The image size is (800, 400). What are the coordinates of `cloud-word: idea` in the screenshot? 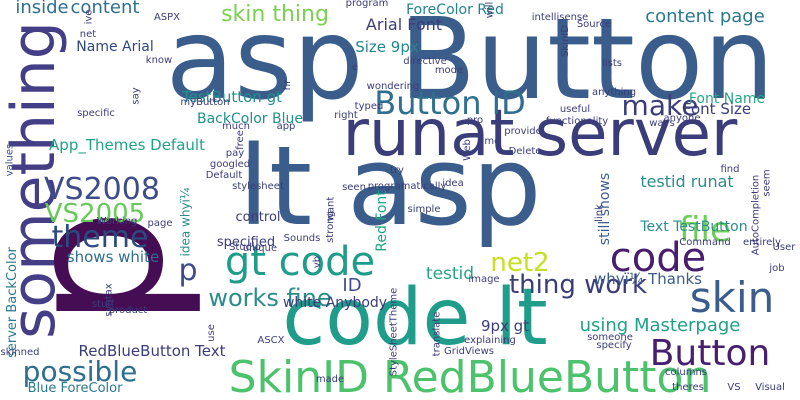 It's located at (453, 183).